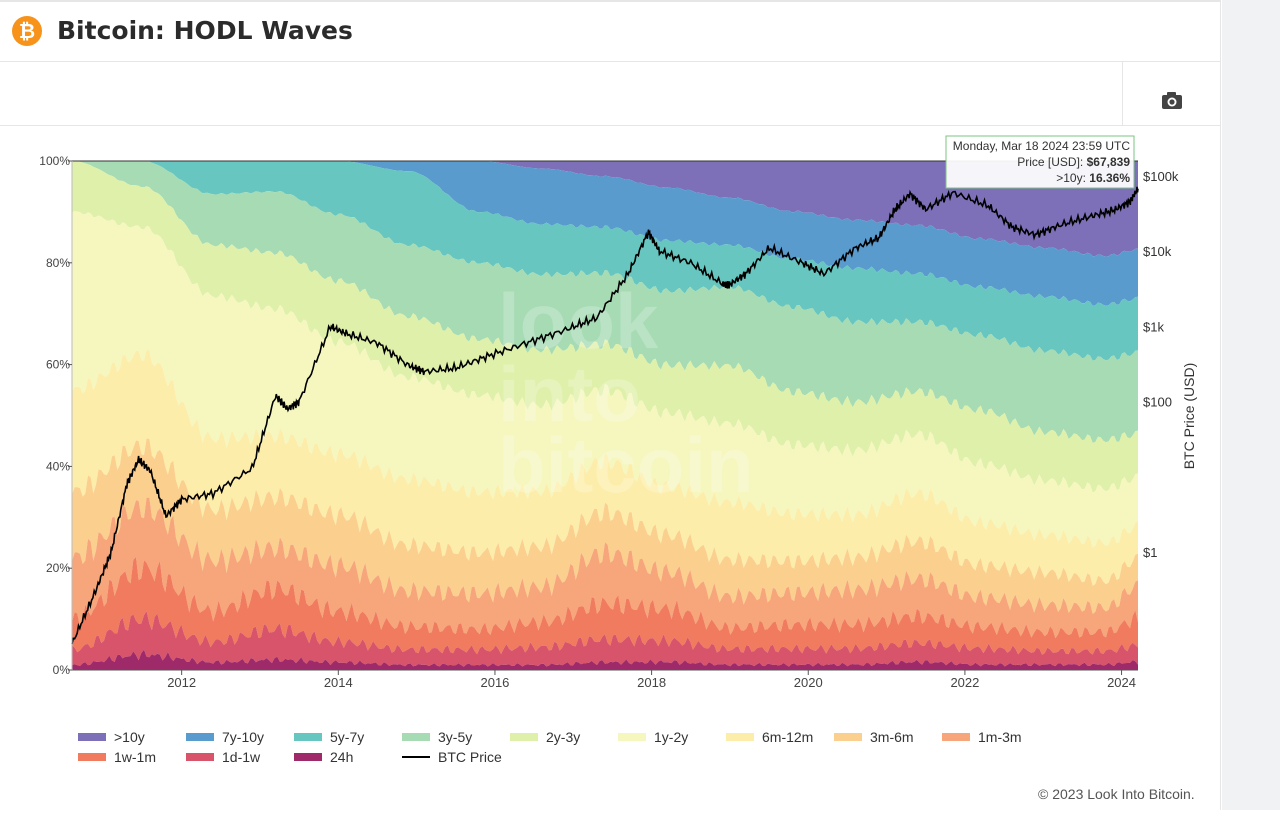 The image size is (1280, 815). What do you see at coordinates (243, 737) in the screenshot?
I see `legend-label: 7y-10y` at bounding box center [243, 737].